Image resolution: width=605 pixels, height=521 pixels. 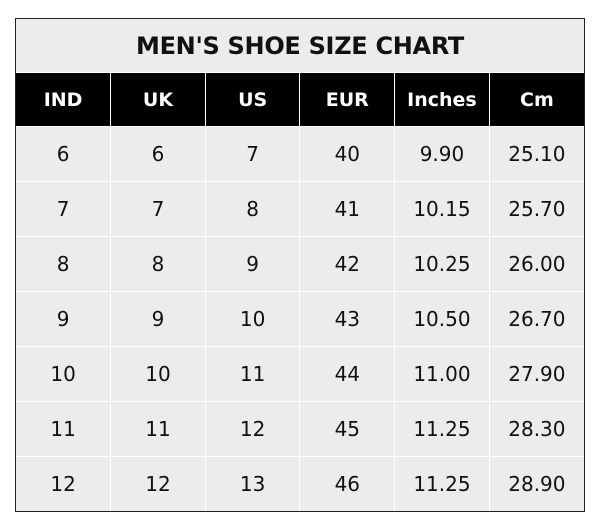 I want to click on table-cell: 25.70, so click(x=536, y=209).